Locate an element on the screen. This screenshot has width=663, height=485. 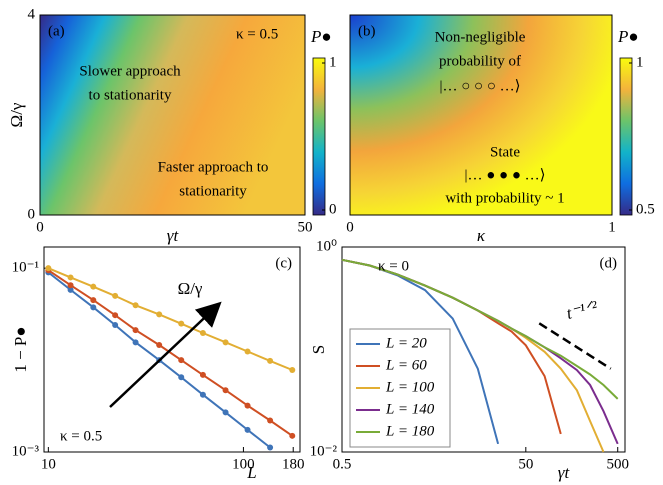
x-tick-label: 500 is located at coordinates (617, 464).